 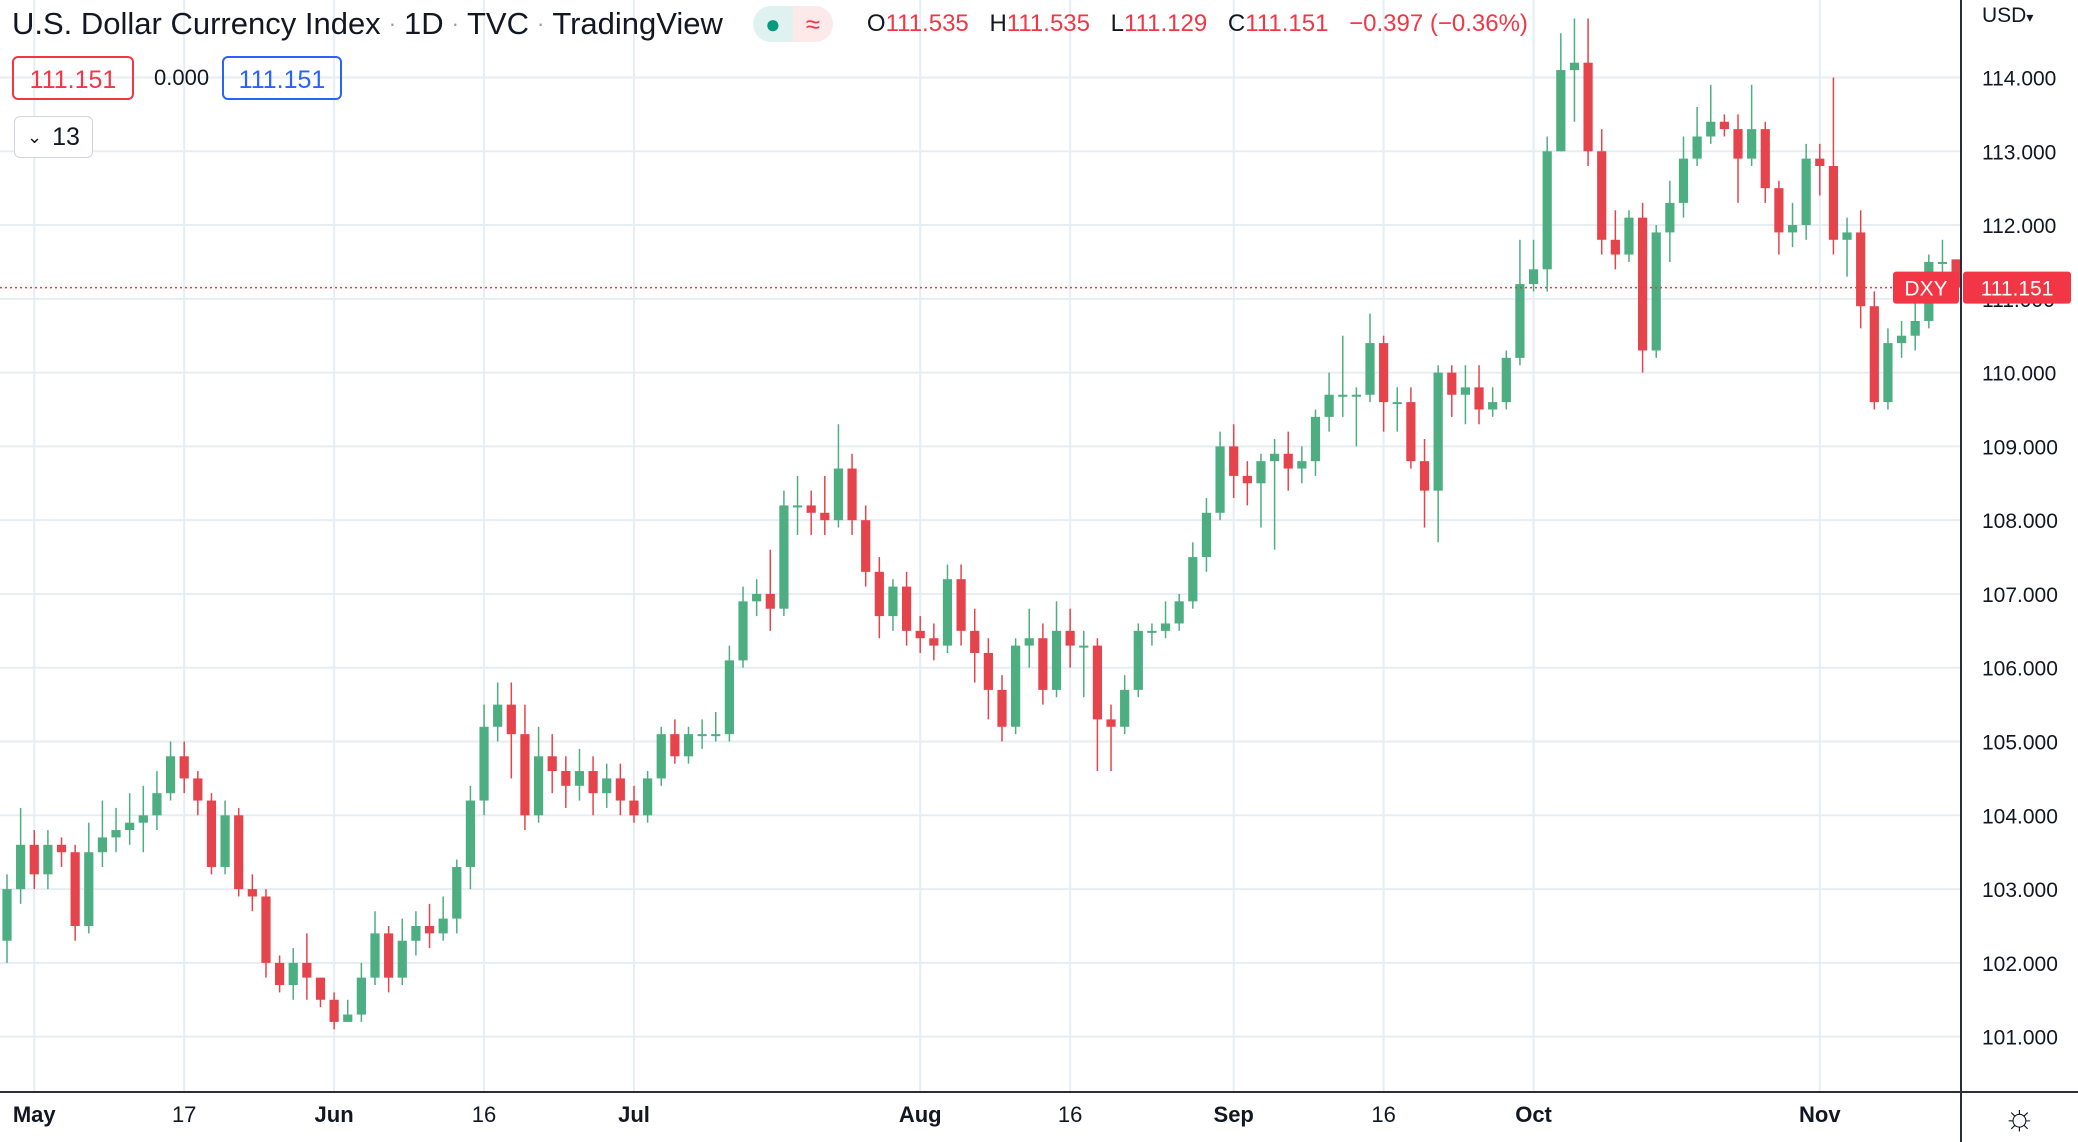 I want to click on change-value: −0.397 (−0.36%), so click(x=1438, y=23).